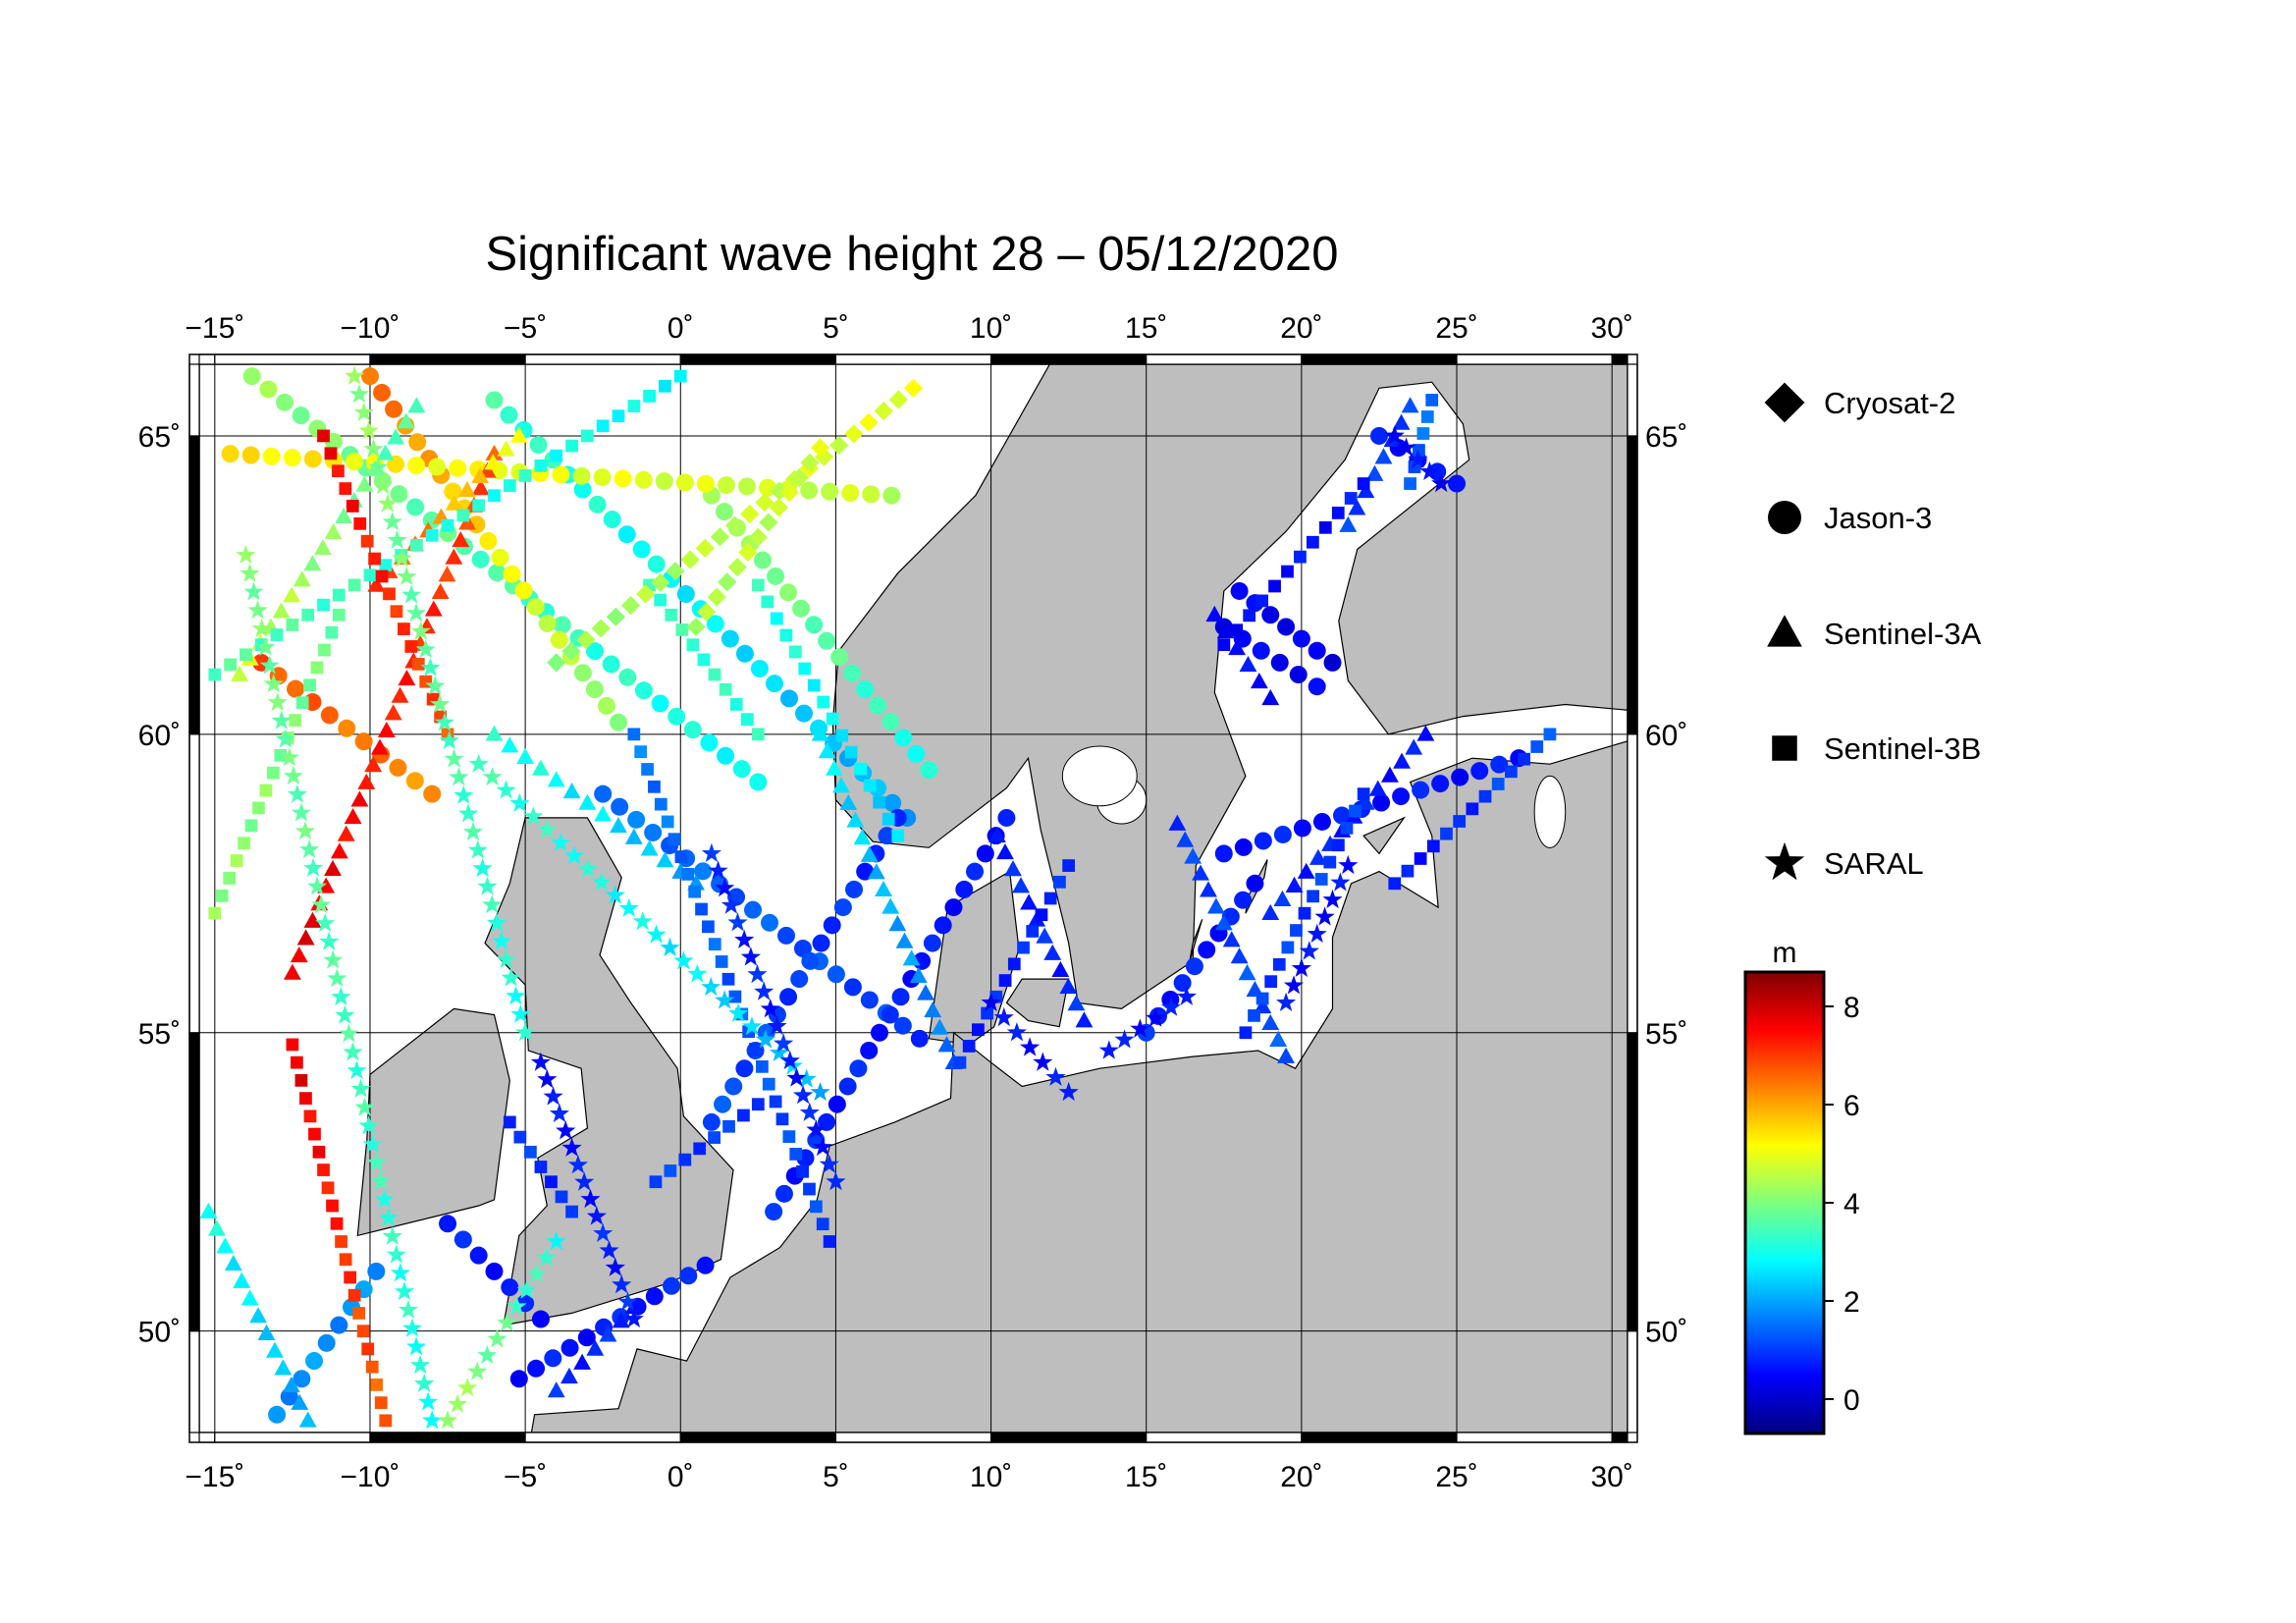 This screenshot has height=1623, width=2296. I want to click on lat-tick-label-right: 50˚, so click(1666, 1333).